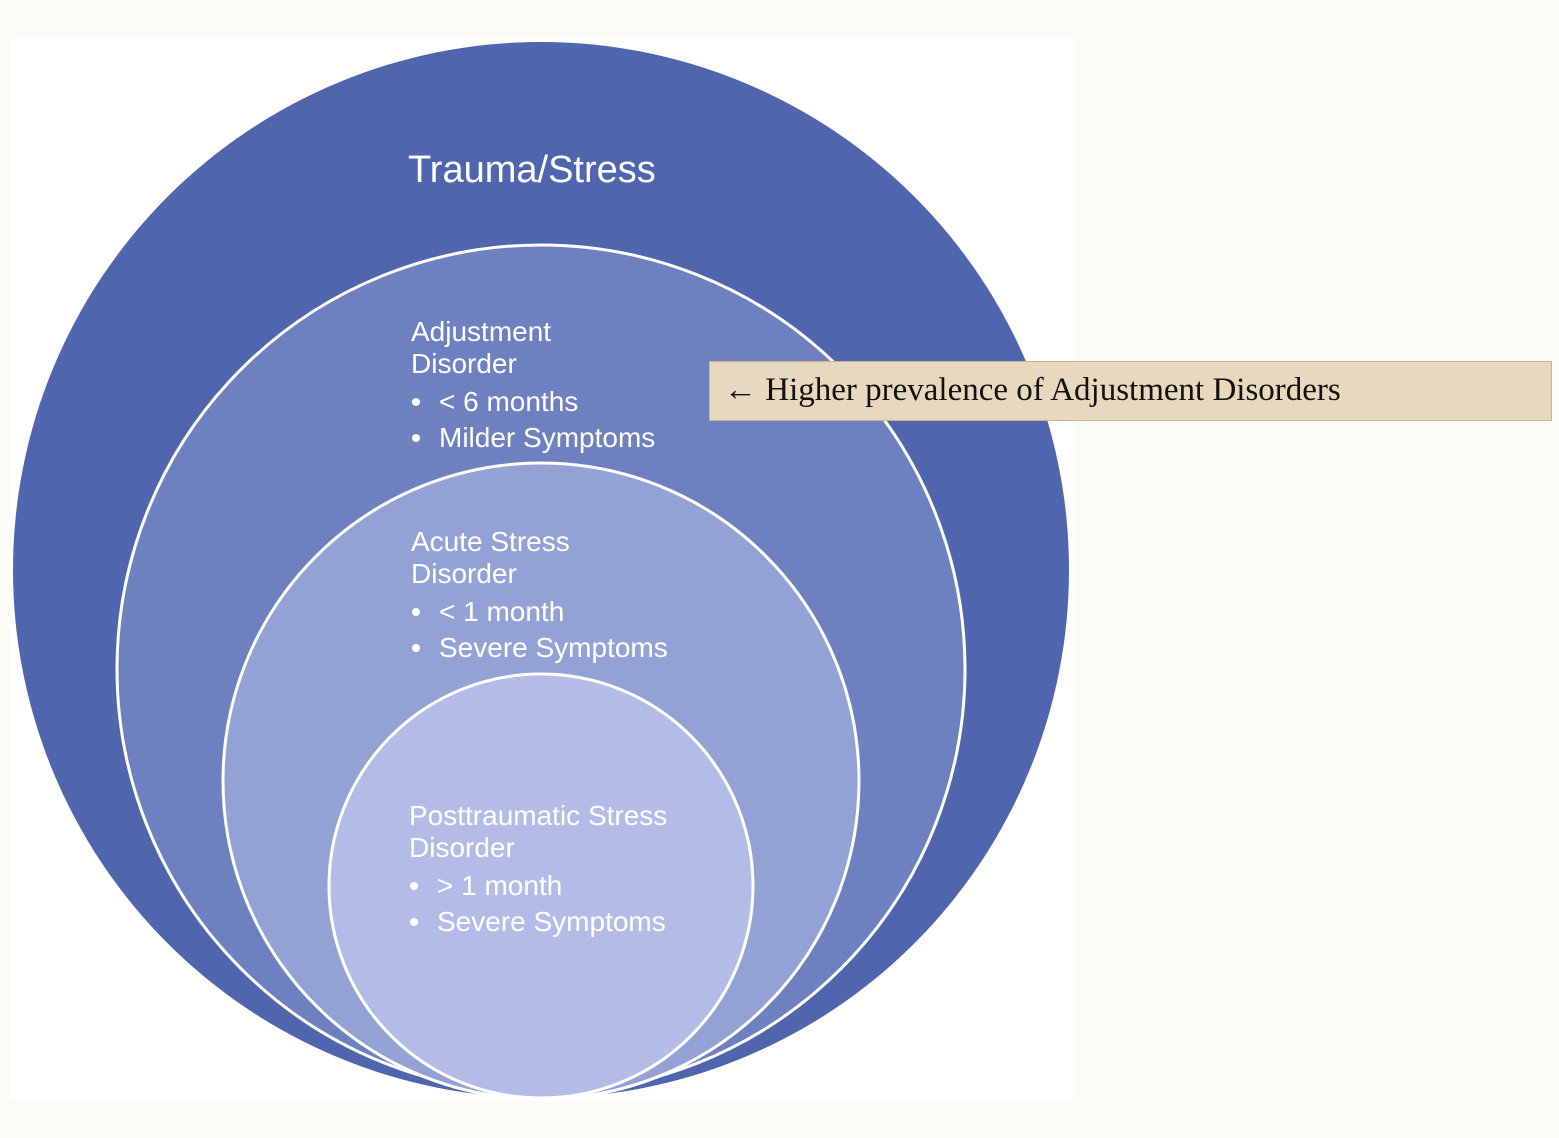  I want to click on acute-name-line1: Acute Stress, so click(490, 541).